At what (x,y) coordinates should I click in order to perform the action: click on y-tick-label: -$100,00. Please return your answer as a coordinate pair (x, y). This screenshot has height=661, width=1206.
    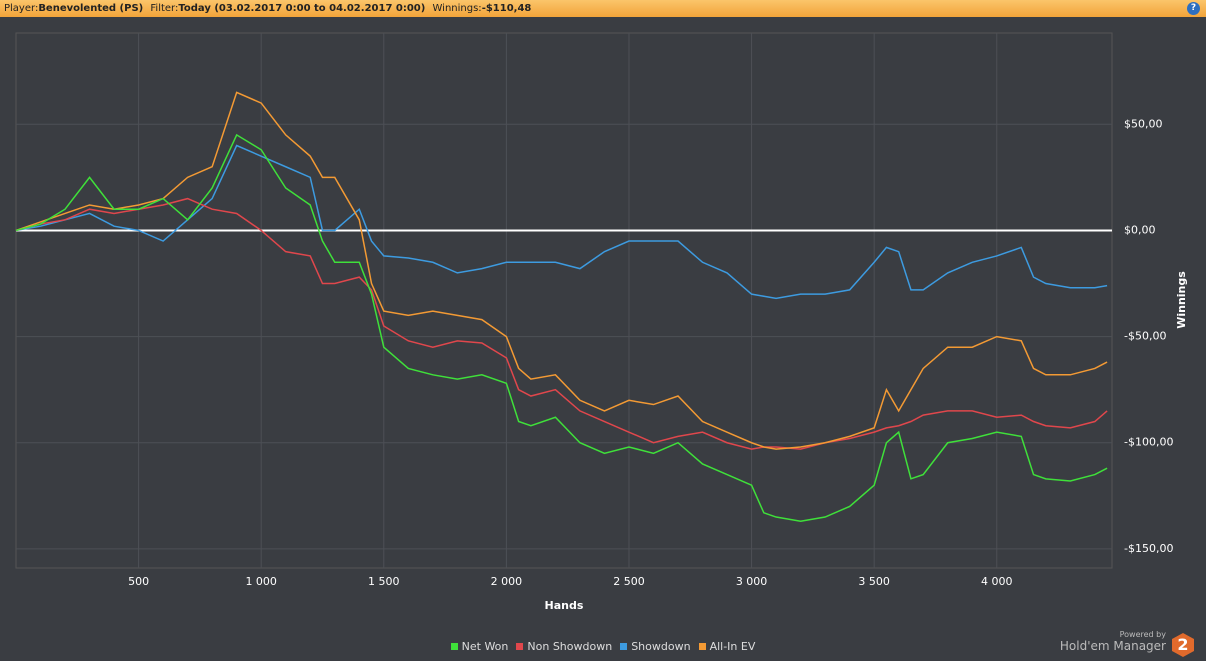
    Looking at the image, I should click on (1148, 442).